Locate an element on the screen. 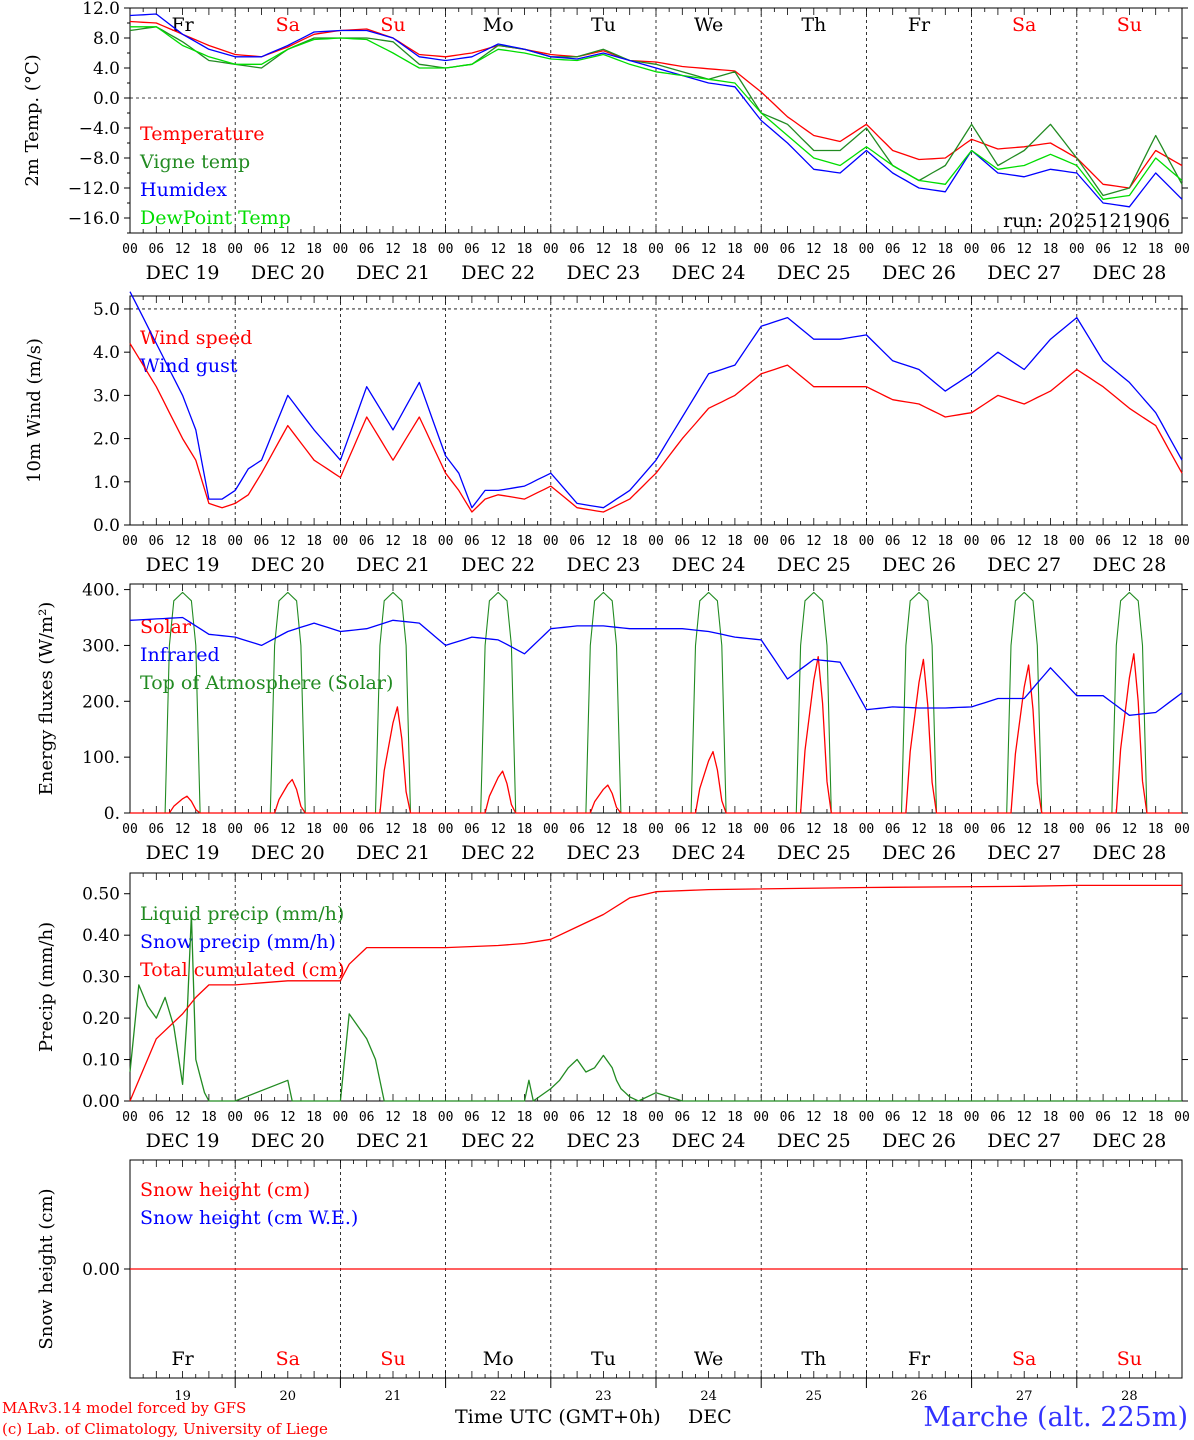  day-number-label: 20 is located at coordinates (288, 1396).